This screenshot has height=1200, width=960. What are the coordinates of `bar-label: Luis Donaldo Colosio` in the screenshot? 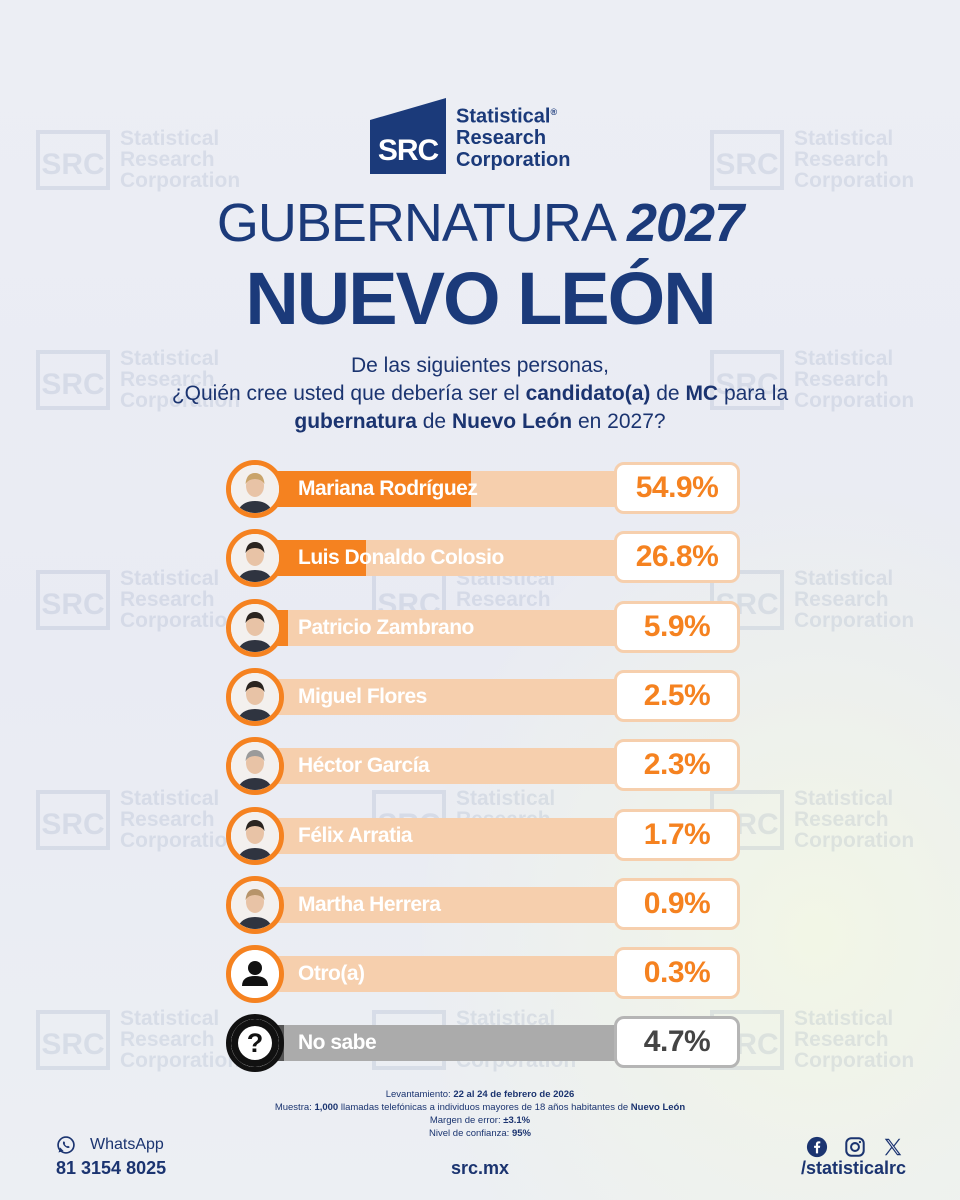 It's located at (401, 558).